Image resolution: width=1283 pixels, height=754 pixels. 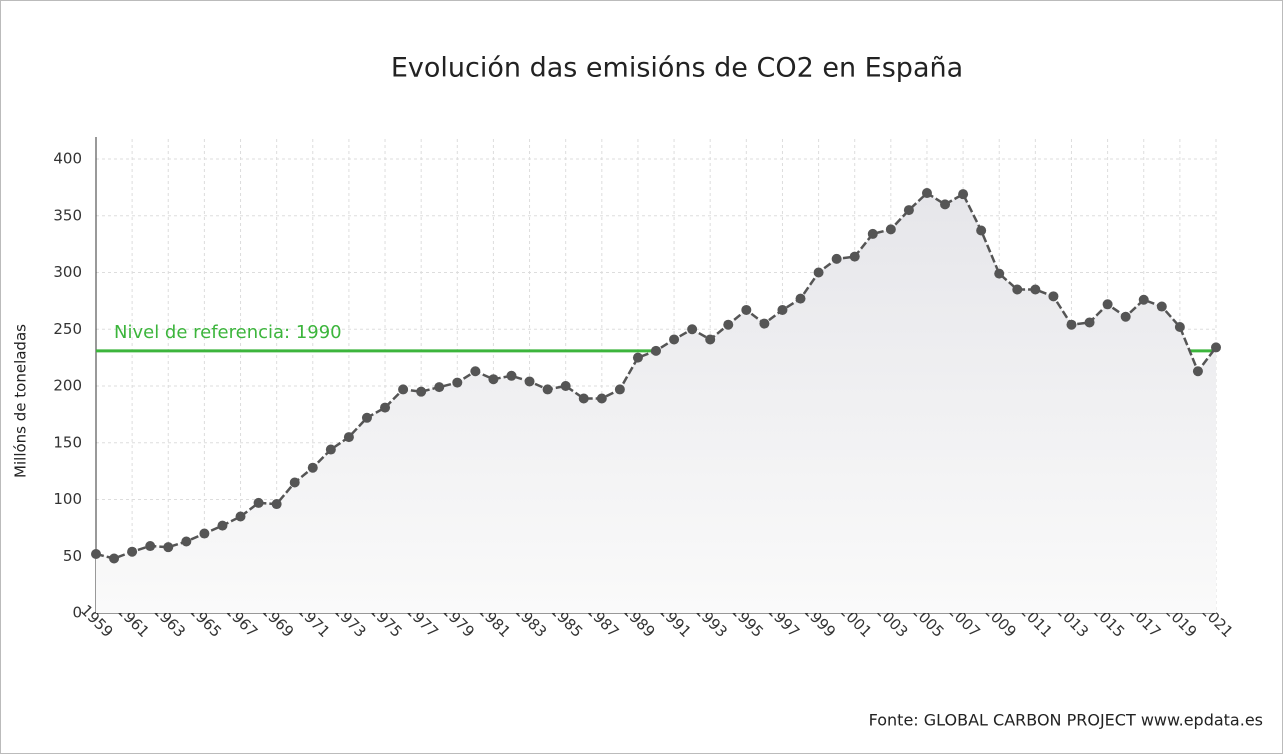 I want to click on y-tick-label: 300, so click(x=67, y=272).